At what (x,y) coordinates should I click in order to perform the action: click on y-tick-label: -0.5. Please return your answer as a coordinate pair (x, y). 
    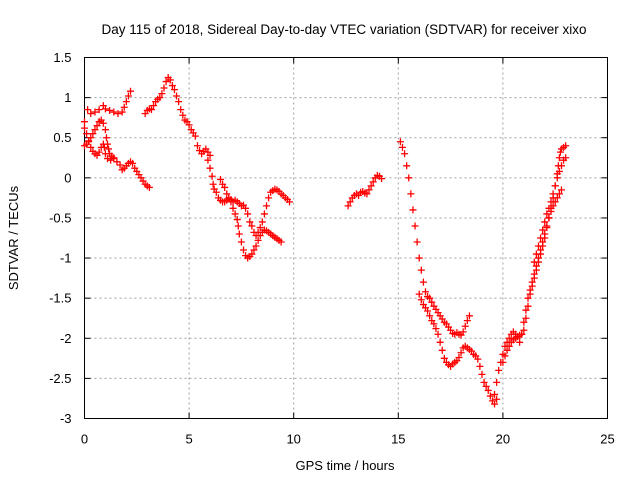
    Looking at the image, I should click on (60, 217).